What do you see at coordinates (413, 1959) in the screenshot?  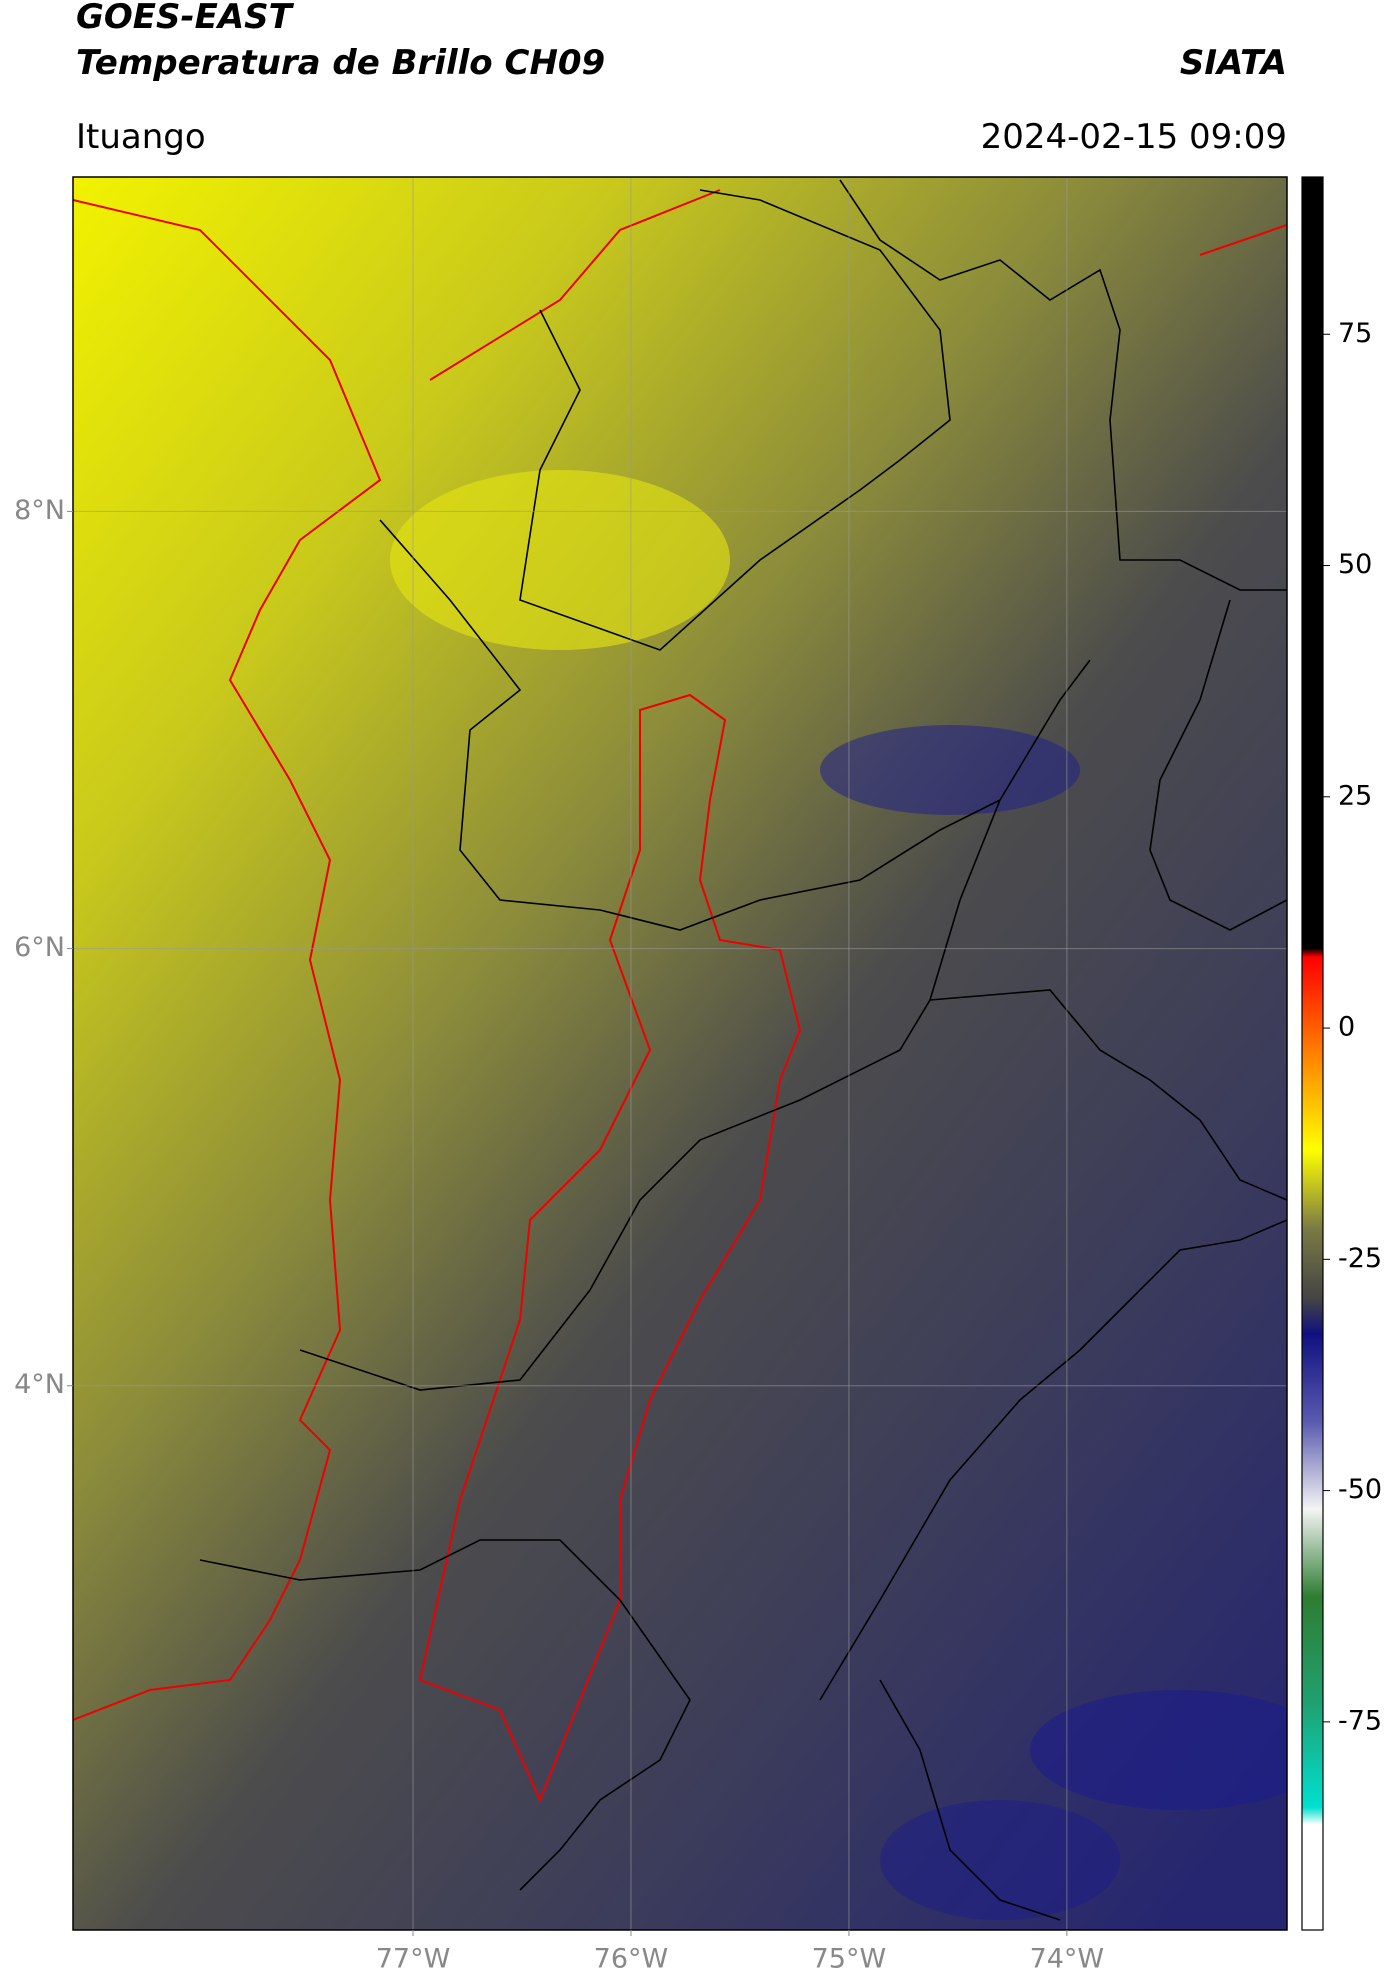 I see `lon-label: 77°W` at bounding box center [413, 1959].